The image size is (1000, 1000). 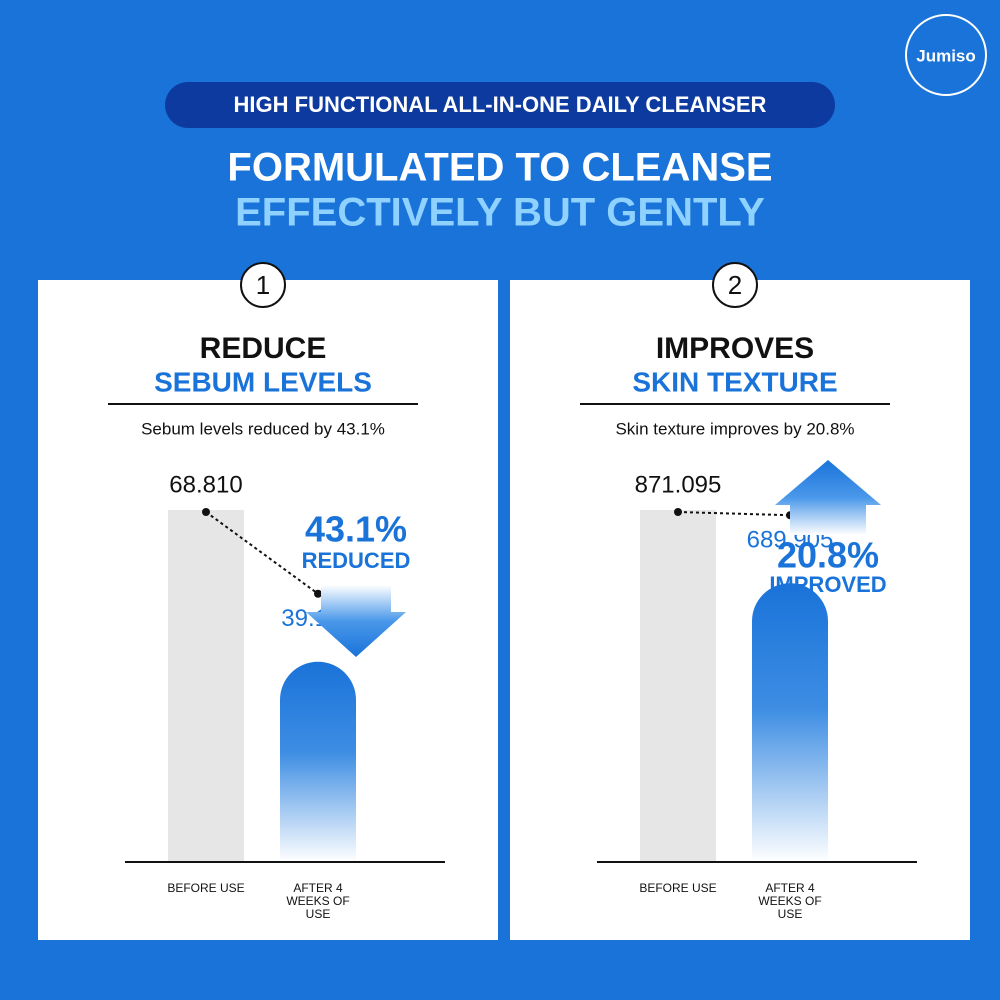 I want to click on value-label: 871.095, so click(x=678, y=484).